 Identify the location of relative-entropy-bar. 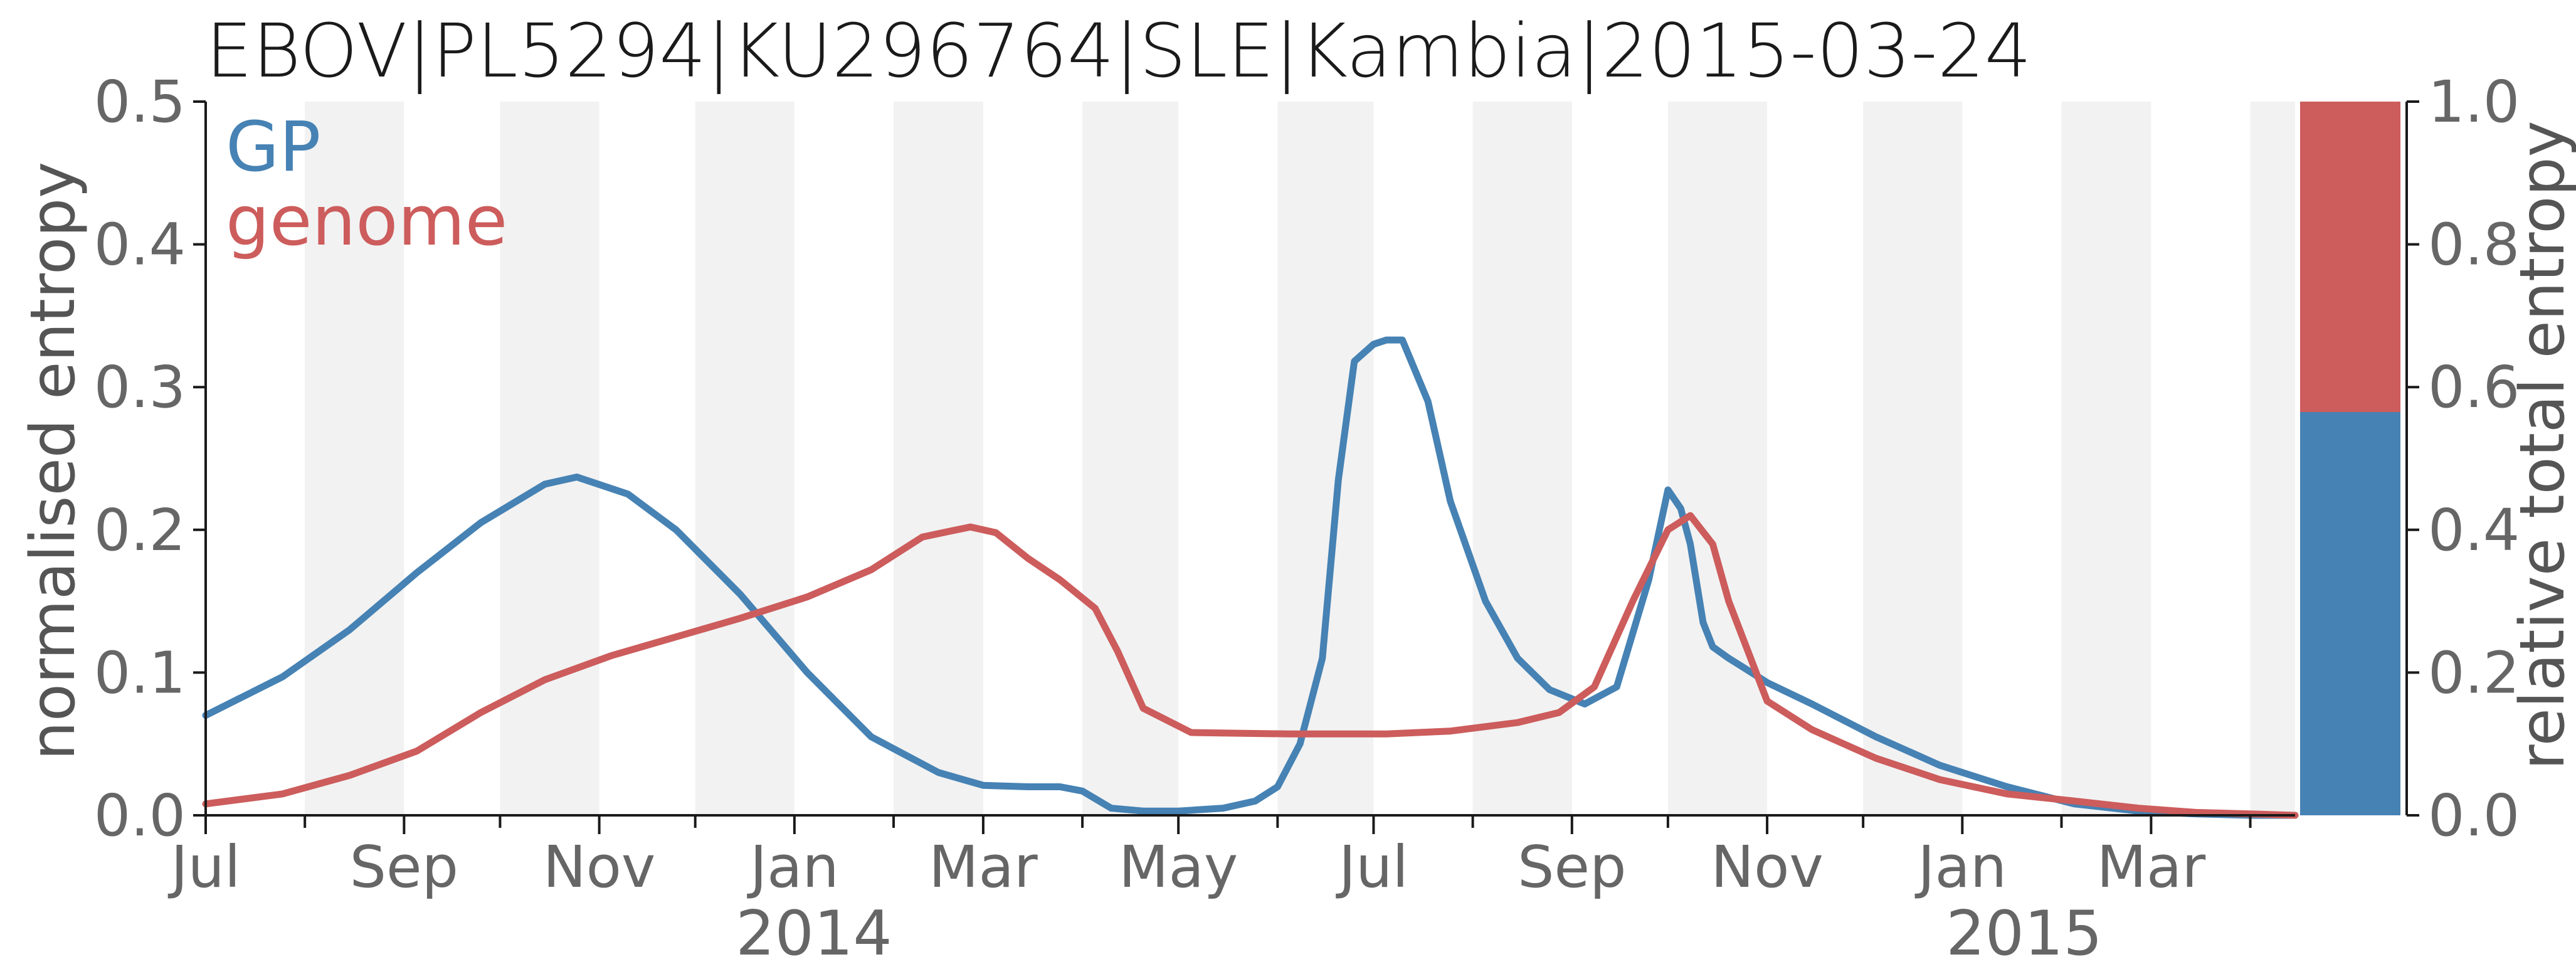
(2350, 458).